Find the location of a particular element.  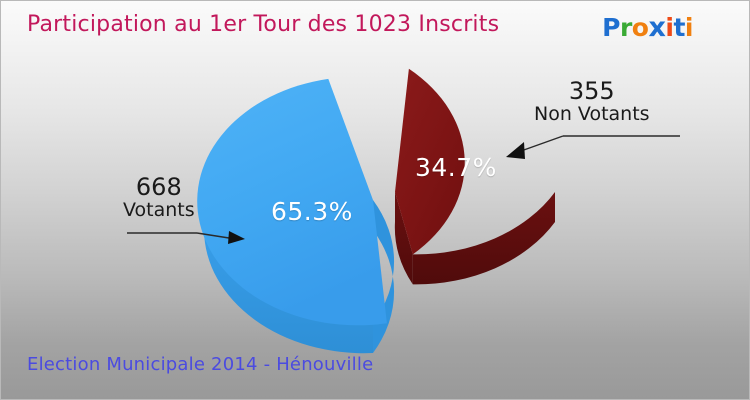

pie-slice-non-votants is located at coordinates (474, 176).